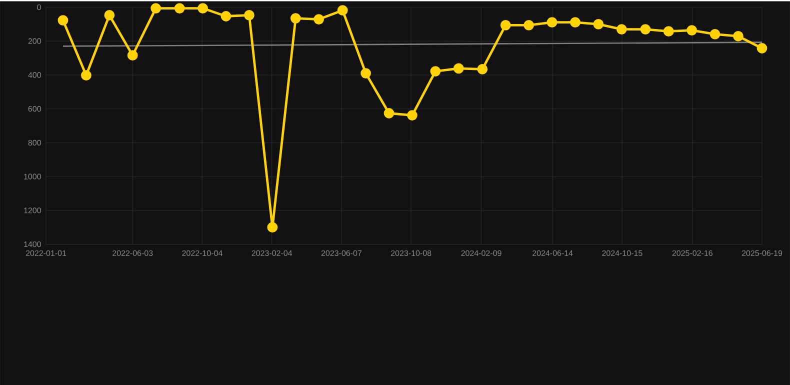 This screenshot has width=790, height=385. I want to click on x-tick-label: 2023-10-08, so click(411, 253).